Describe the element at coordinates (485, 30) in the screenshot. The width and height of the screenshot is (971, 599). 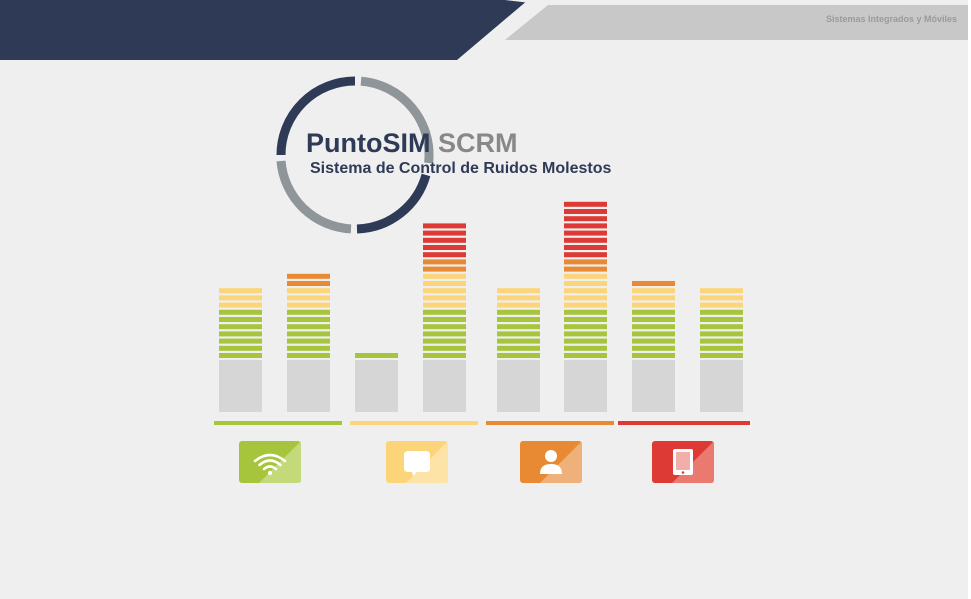
I see `header-band` at that location.